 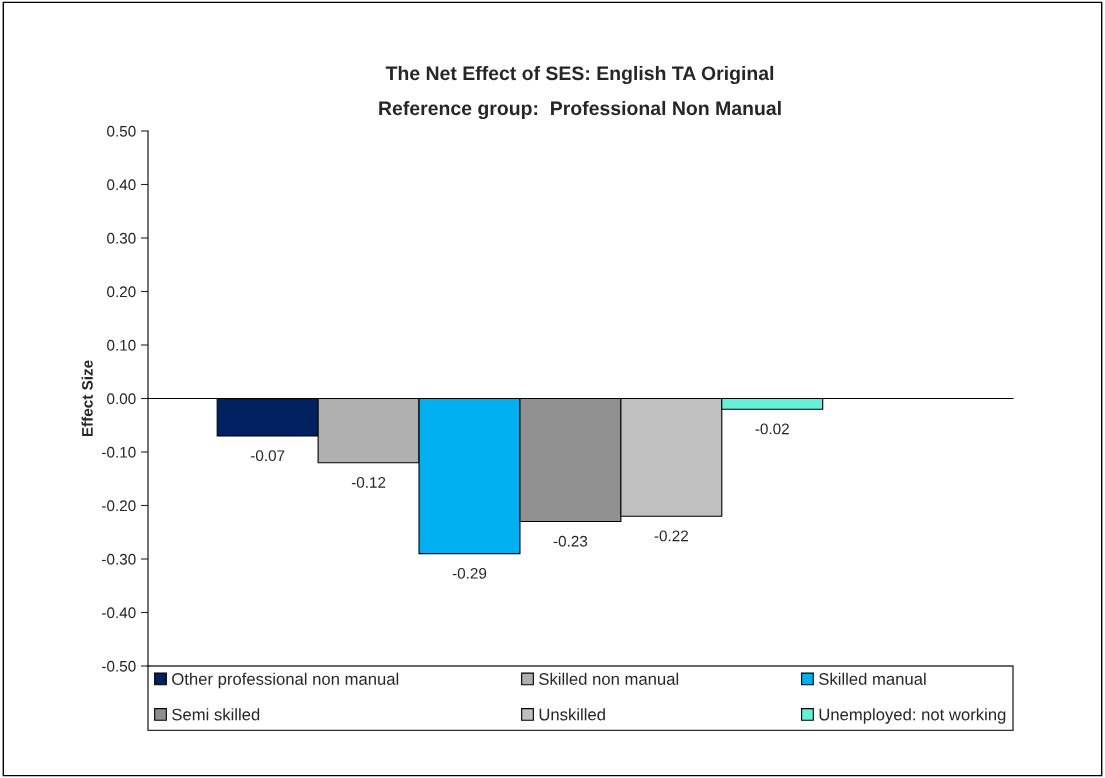 I want to click on chart-subtitle: Reference group: Professional Non Manual, so click(x=580, y=110).